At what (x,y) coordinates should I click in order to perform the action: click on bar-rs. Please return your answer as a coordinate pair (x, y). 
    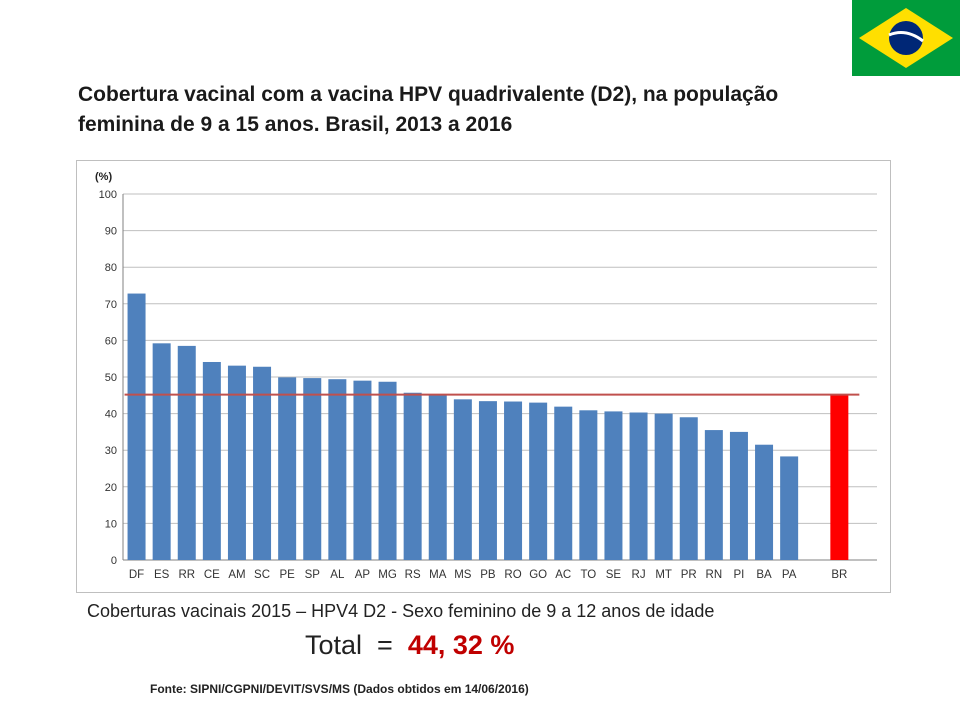
    Looking at the image, I should click on (412, 476).